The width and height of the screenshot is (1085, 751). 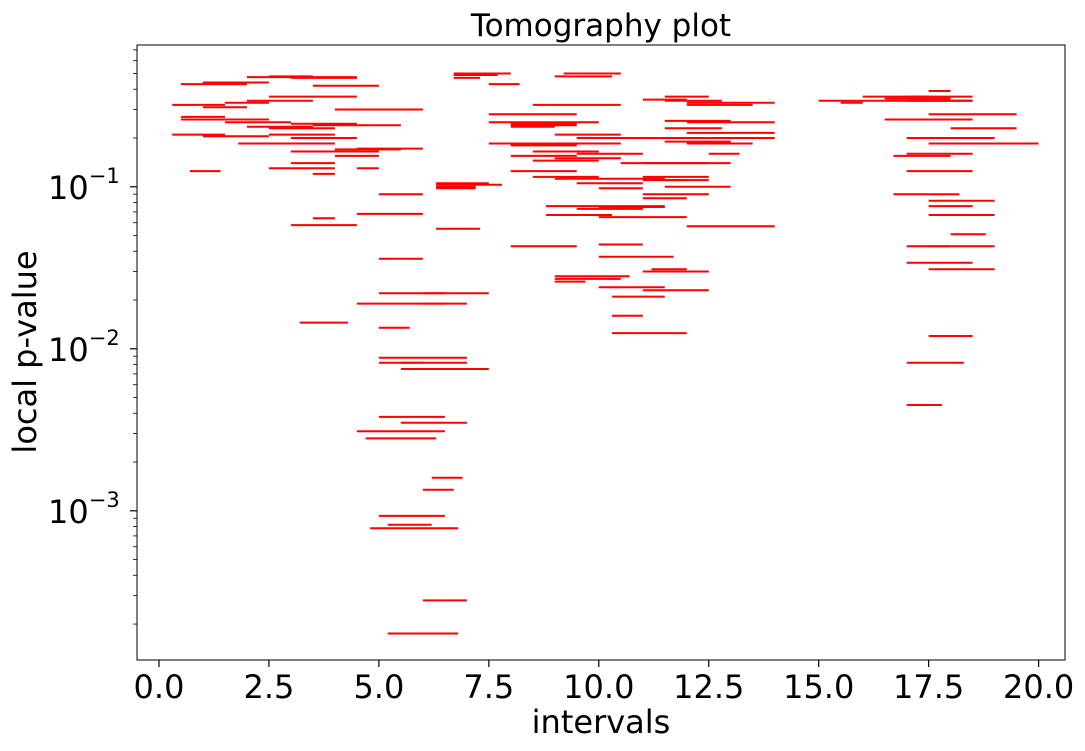 I want to click on chart-title: Tomography plot, so click(x=600, y=26).